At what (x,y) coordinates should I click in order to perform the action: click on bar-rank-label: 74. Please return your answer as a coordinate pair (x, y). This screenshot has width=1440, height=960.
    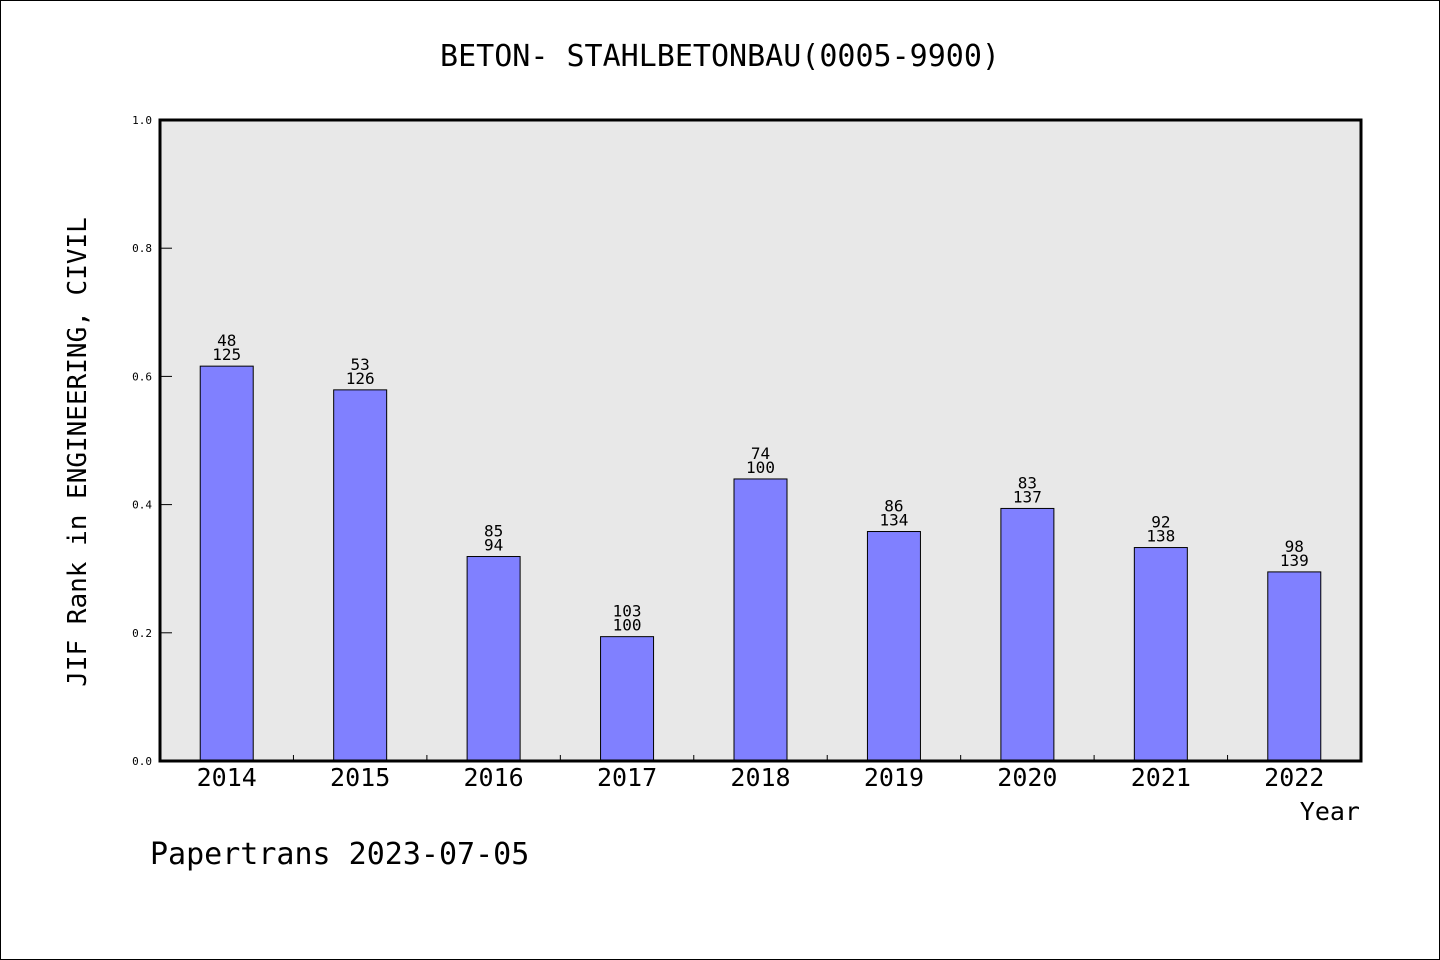
    Looking at the image, I should click on (760, 453).